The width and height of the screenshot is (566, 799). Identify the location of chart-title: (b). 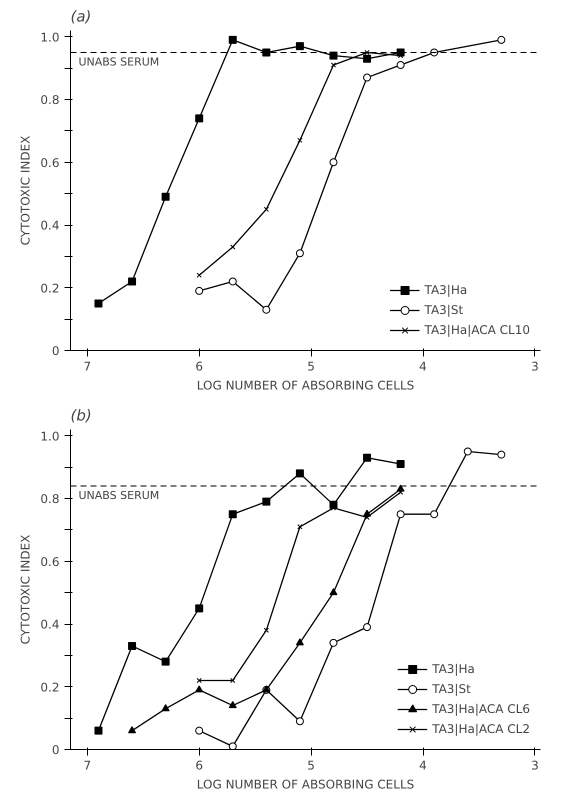
(81, 415).